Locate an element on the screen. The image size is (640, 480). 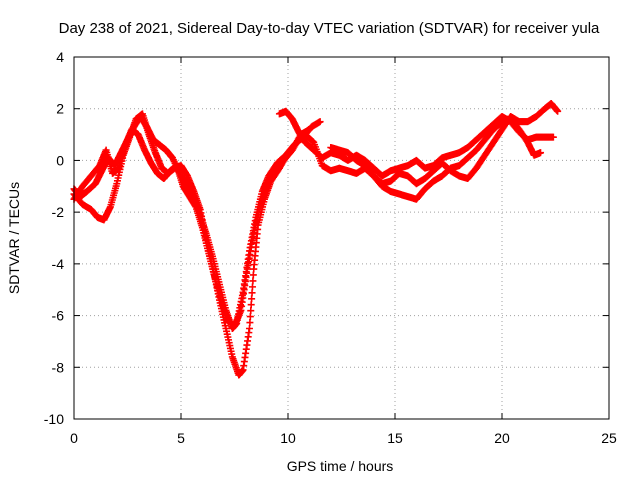
y-axis-label: SDTVAR / TECUs is located at coordinates (14, 238).